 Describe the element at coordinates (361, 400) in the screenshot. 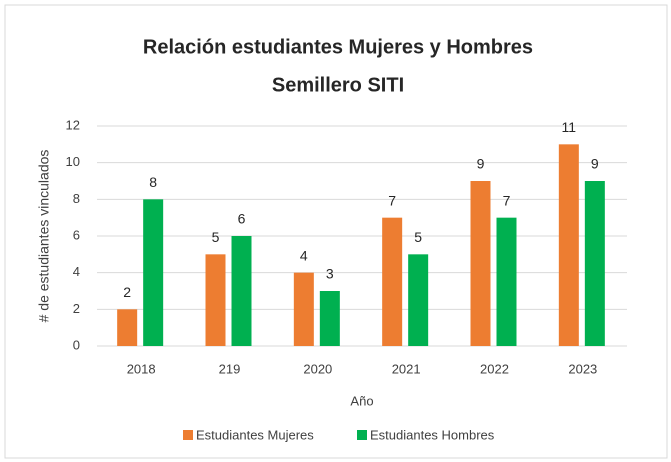

I see `x-axis-title: Año` at that location.